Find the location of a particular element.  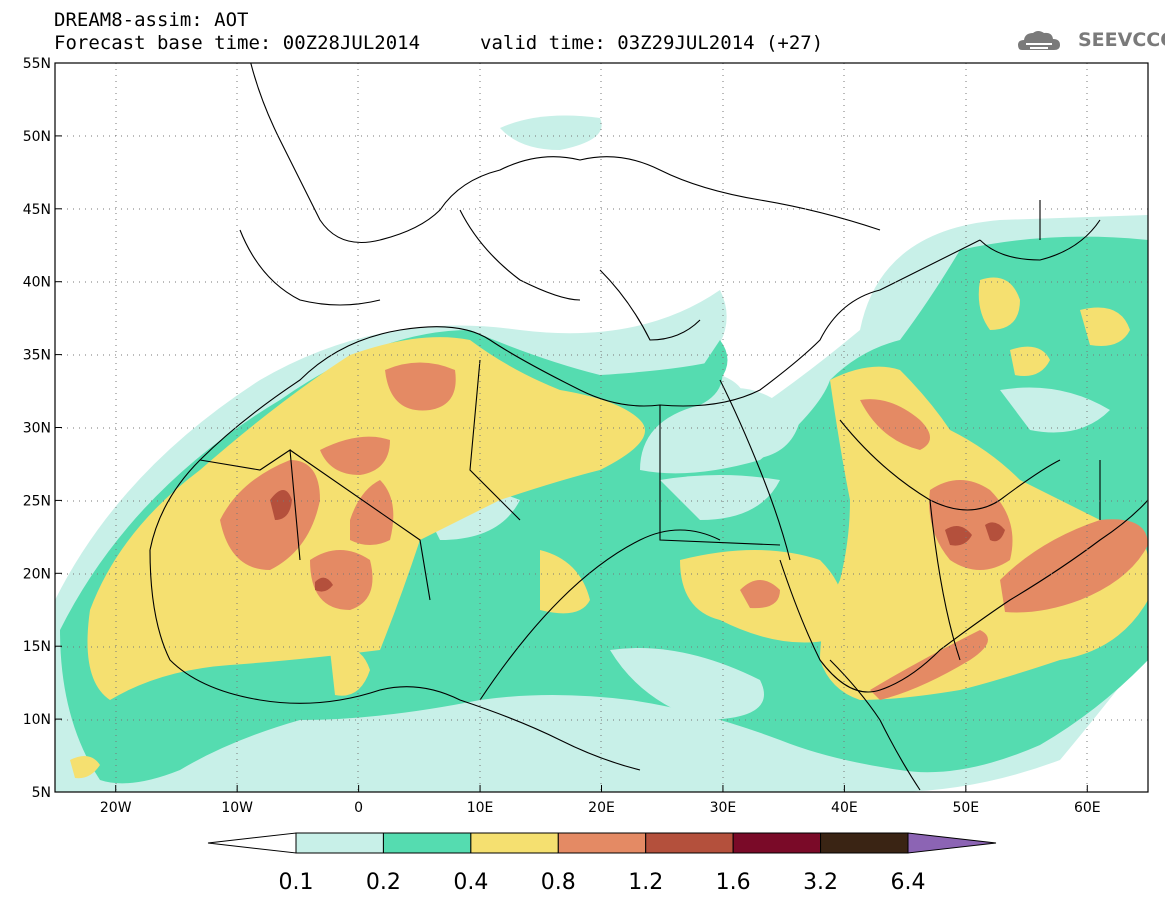

colorbar is located at coordinates (602, 843).